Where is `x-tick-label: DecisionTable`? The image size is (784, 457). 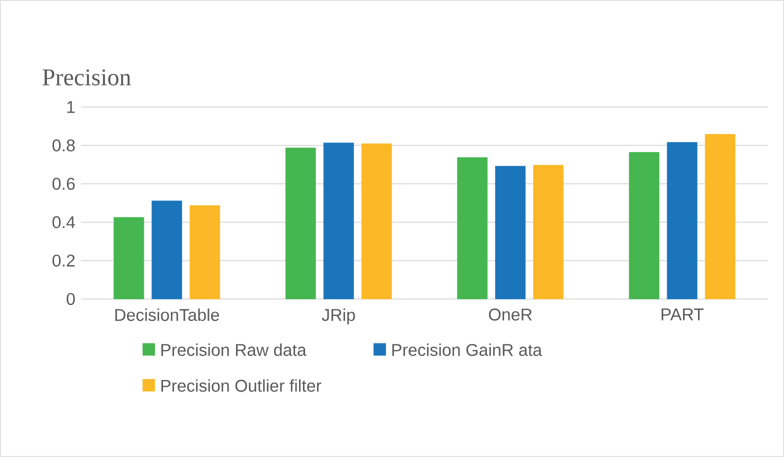
x-tick-label: DecisionTable is located at coordinates (167, 315).